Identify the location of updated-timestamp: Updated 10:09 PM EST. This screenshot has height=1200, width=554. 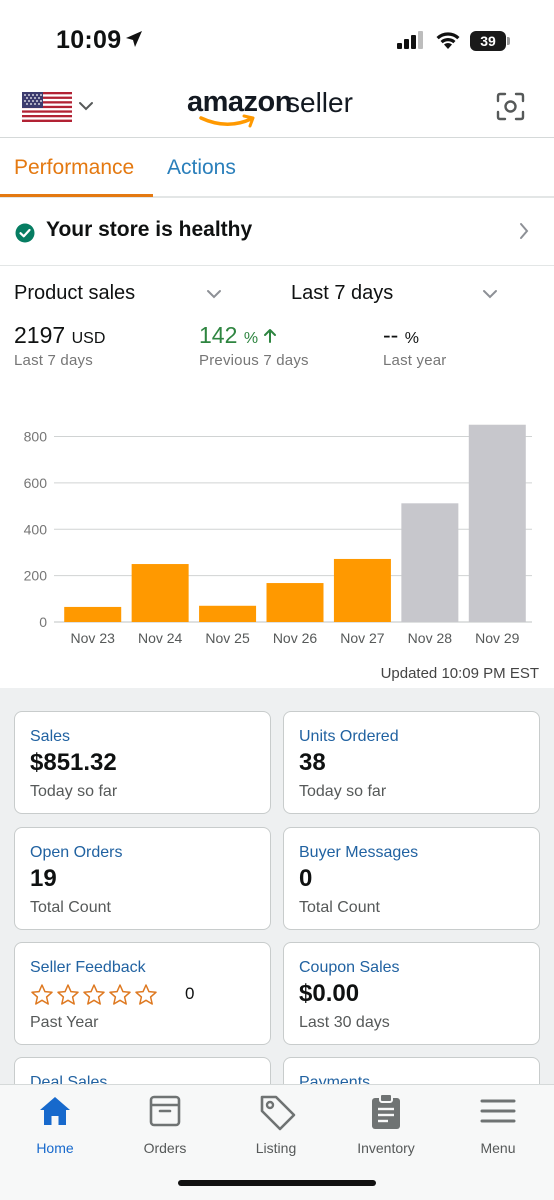
(459, 673).